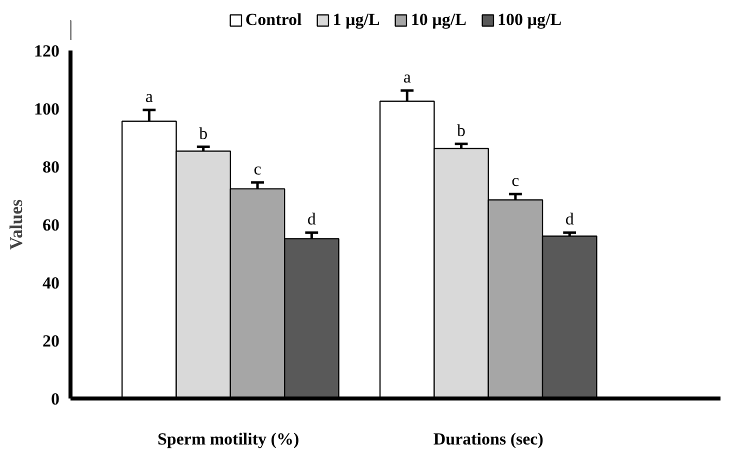 This screenshot has width=735, height=462. What do you see at coordinates (16, 224) in the screenshot?
I see `y-axis-title: Values` at bounding box center [16, 224].